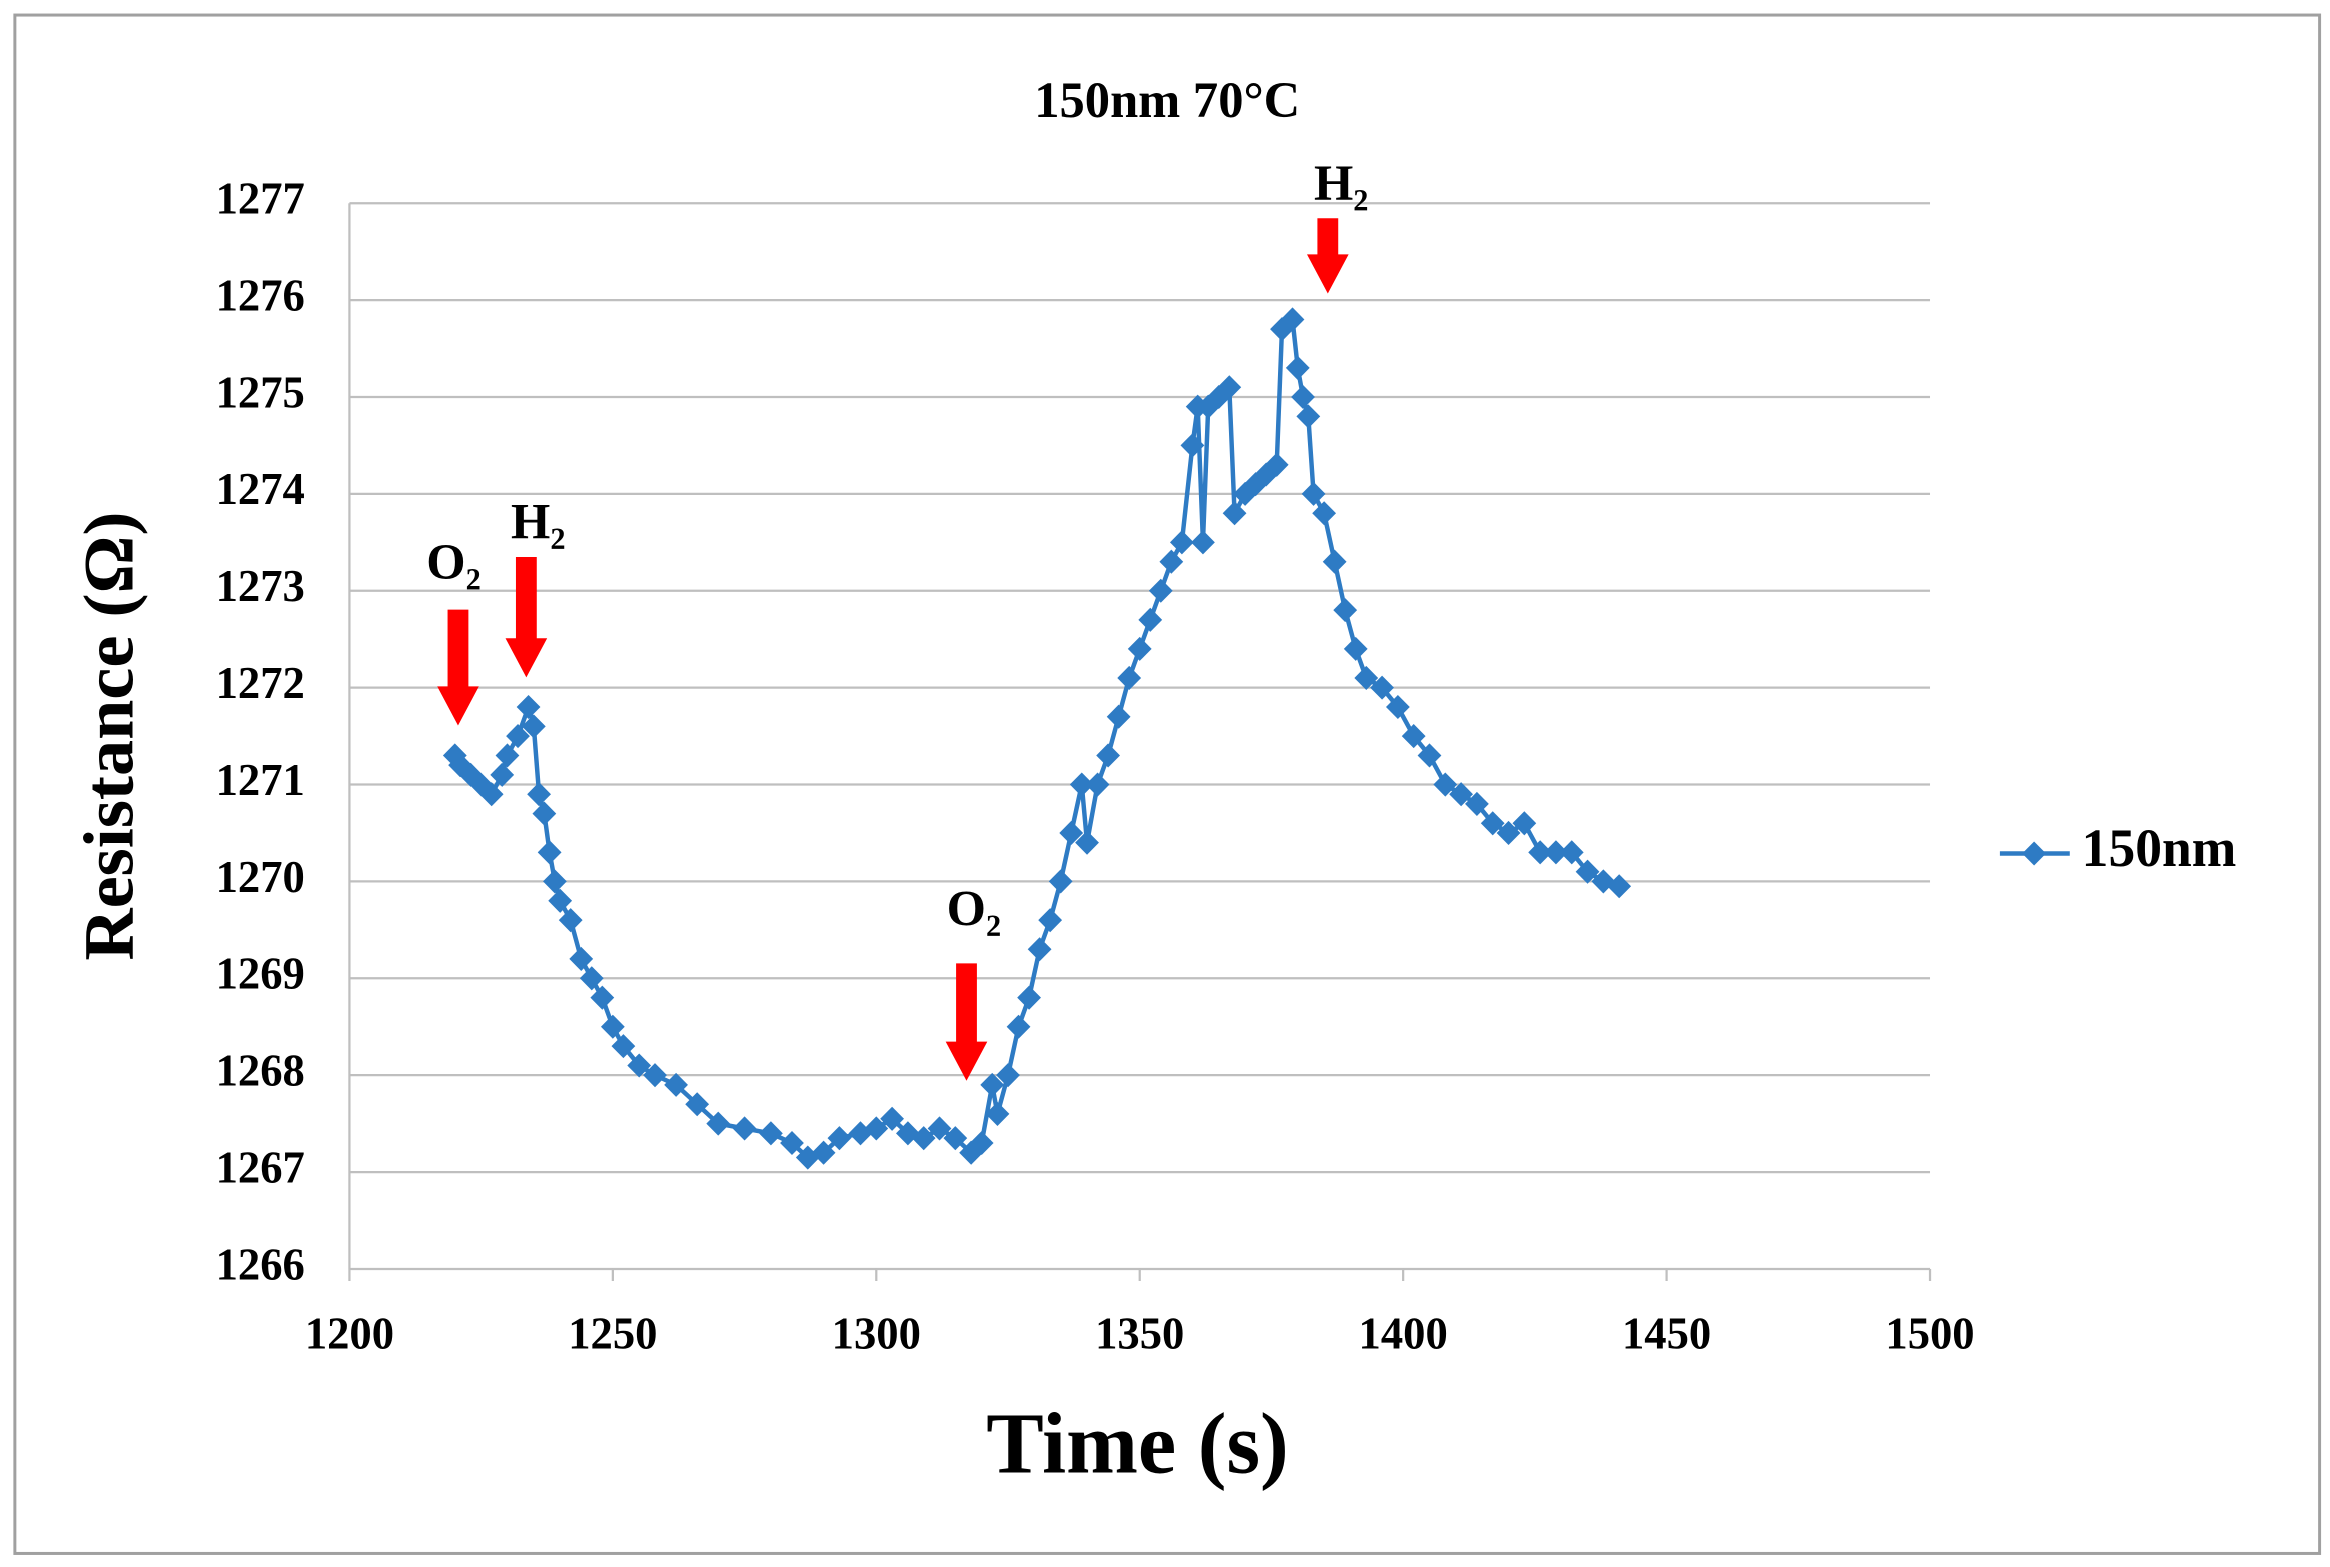  What do you see at coordinates (260, 489) in the screenshot?
I see `y-tick-label: 1274` at bounding box center [260, 489].